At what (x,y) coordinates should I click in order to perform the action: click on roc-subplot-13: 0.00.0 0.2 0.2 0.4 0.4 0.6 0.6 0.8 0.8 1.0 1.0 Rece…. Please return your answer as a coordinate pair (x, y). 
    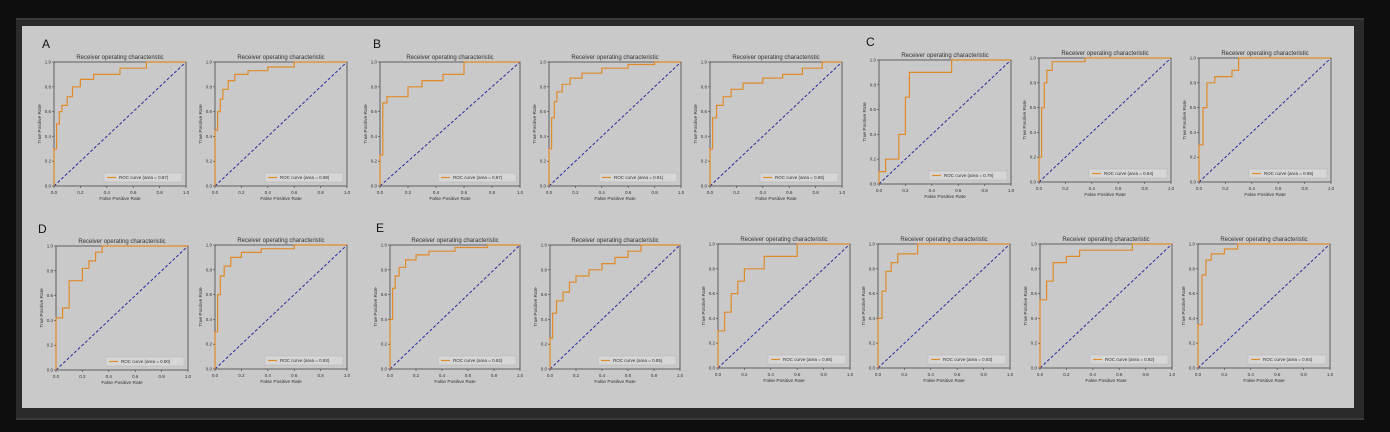
    Looking at the image, I should click on (777, 310).